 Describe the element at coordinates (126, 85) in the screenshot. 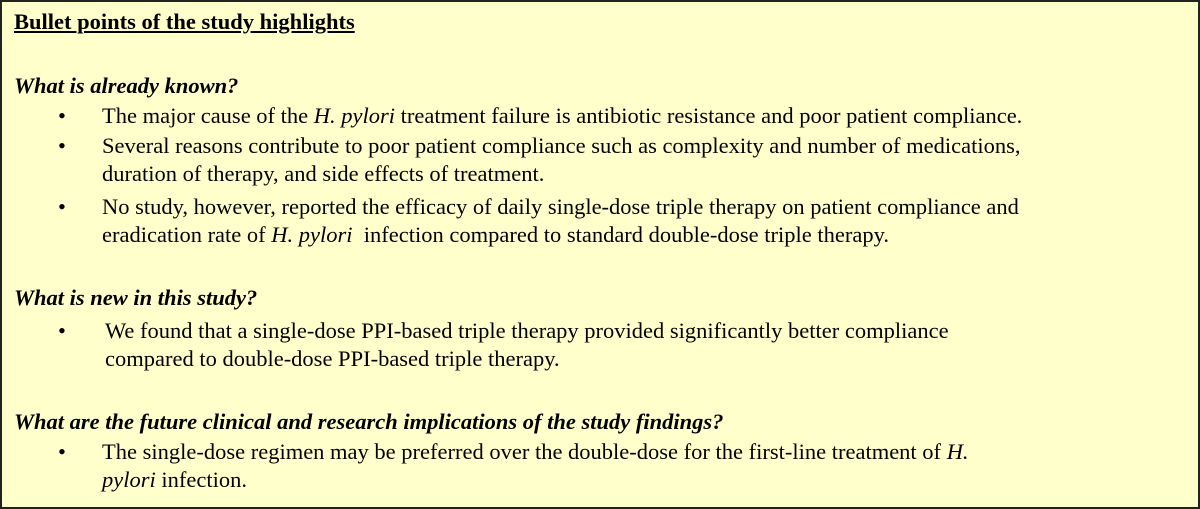

I see `section-heading-known: What is already known?` at that location.